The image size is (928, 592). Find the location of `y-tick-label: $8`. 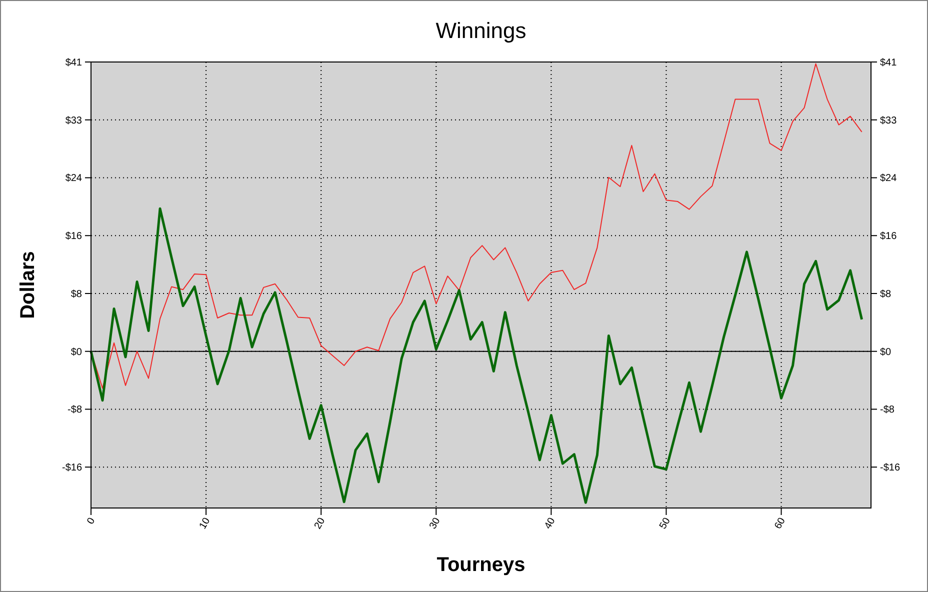

y-tick-label: $8 is located at coordinates (76, 294).